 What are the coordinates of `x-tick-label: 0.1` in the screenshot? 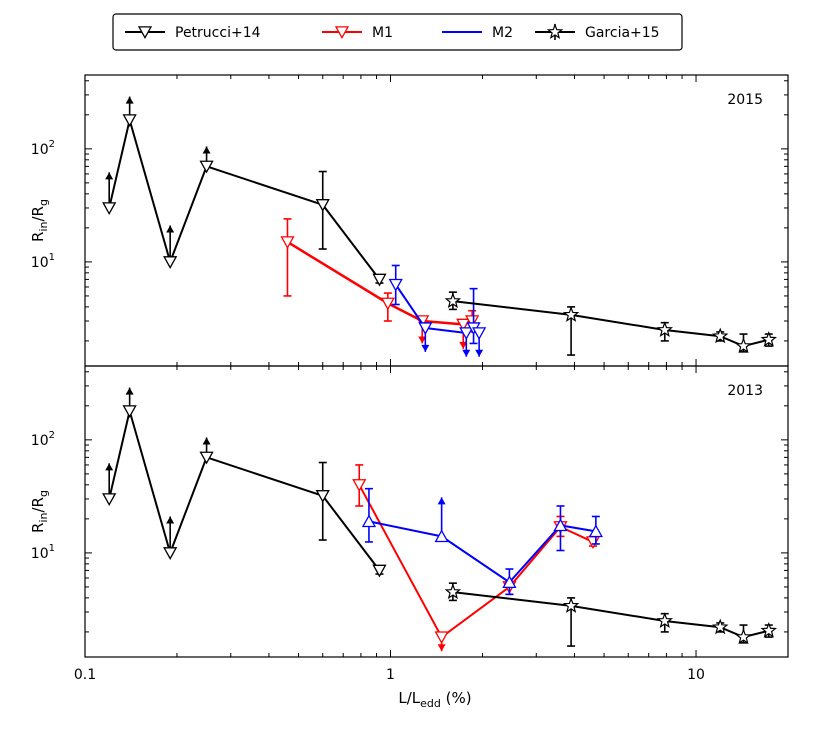 It's located at (85, 675).